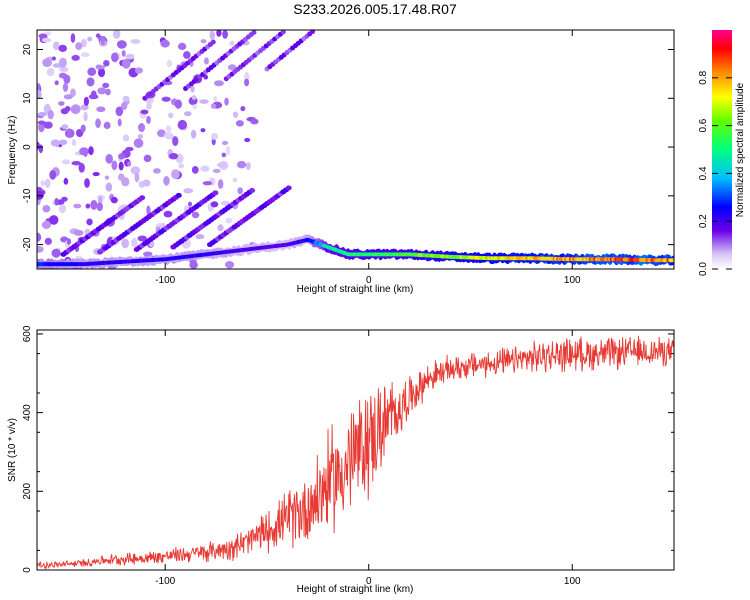  I want to click on snr-xtick-label: 100, so click(572, 581).